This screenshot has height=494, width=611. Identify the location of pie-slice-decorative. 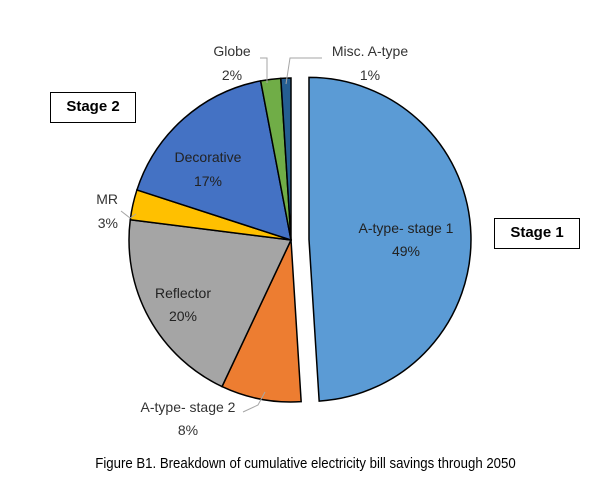
(213, 160).